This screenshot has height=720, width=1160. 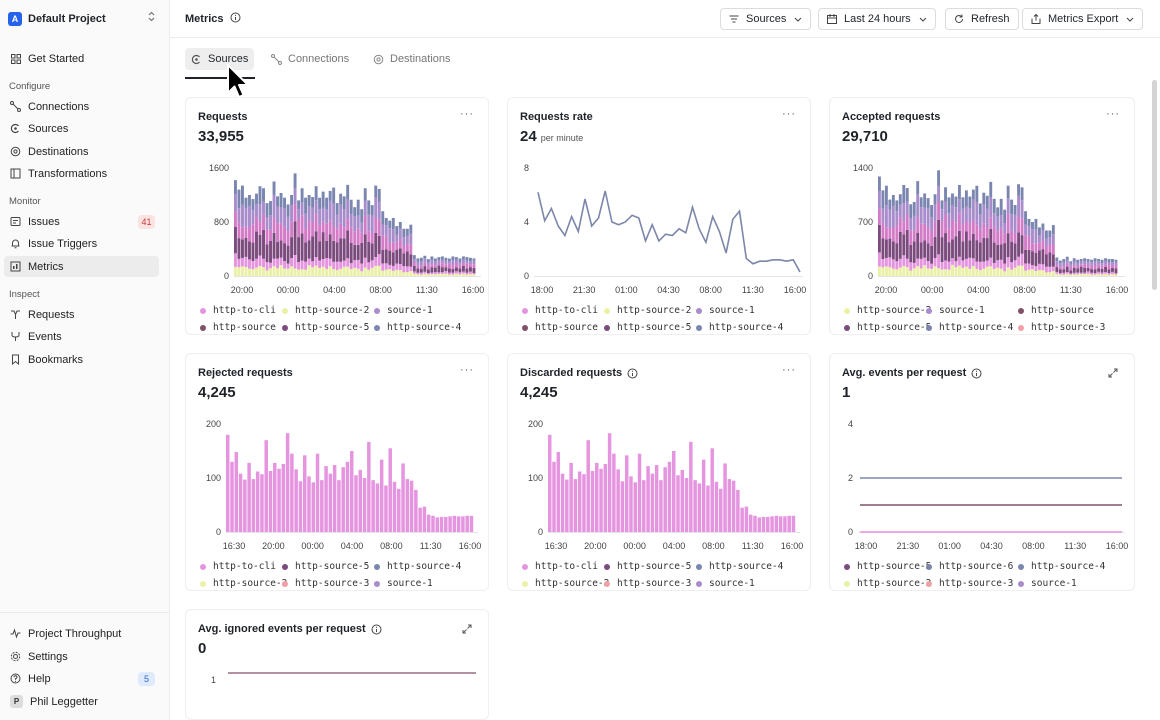 What do you see at coordinates (467, 114) in the screenshot?
I see `more-icon: ···` at bounding box center [467, 114].